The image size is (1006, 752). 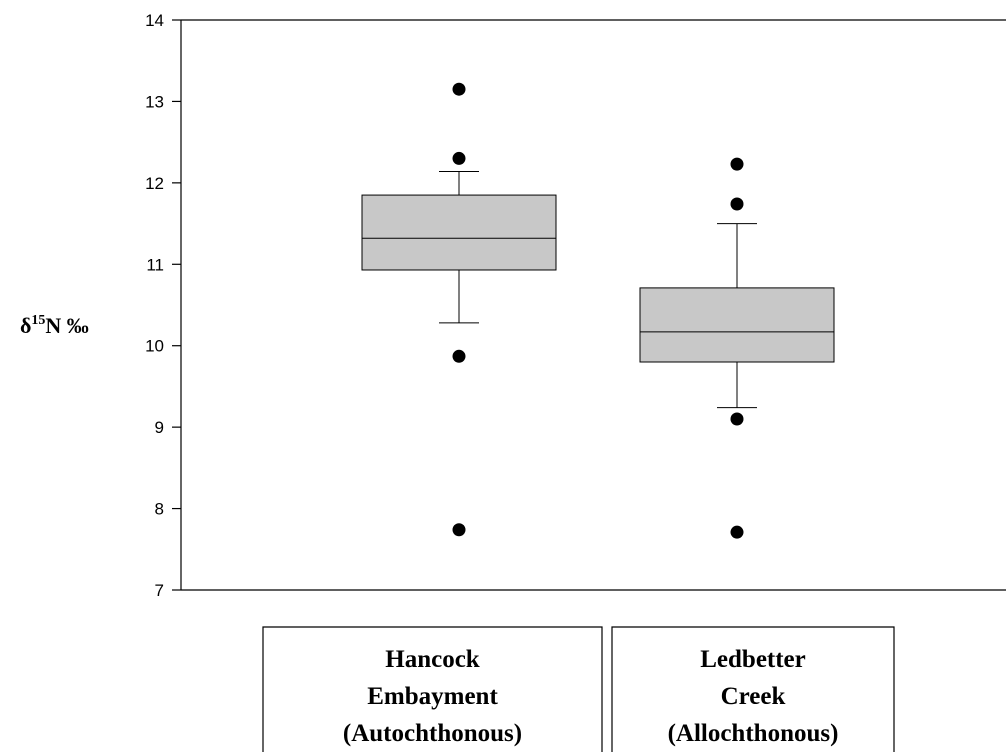 What do you see at coordinates (155, 264) in the screenshot?
I see `y-tick-label: 11` at bounding box center [155, 264].